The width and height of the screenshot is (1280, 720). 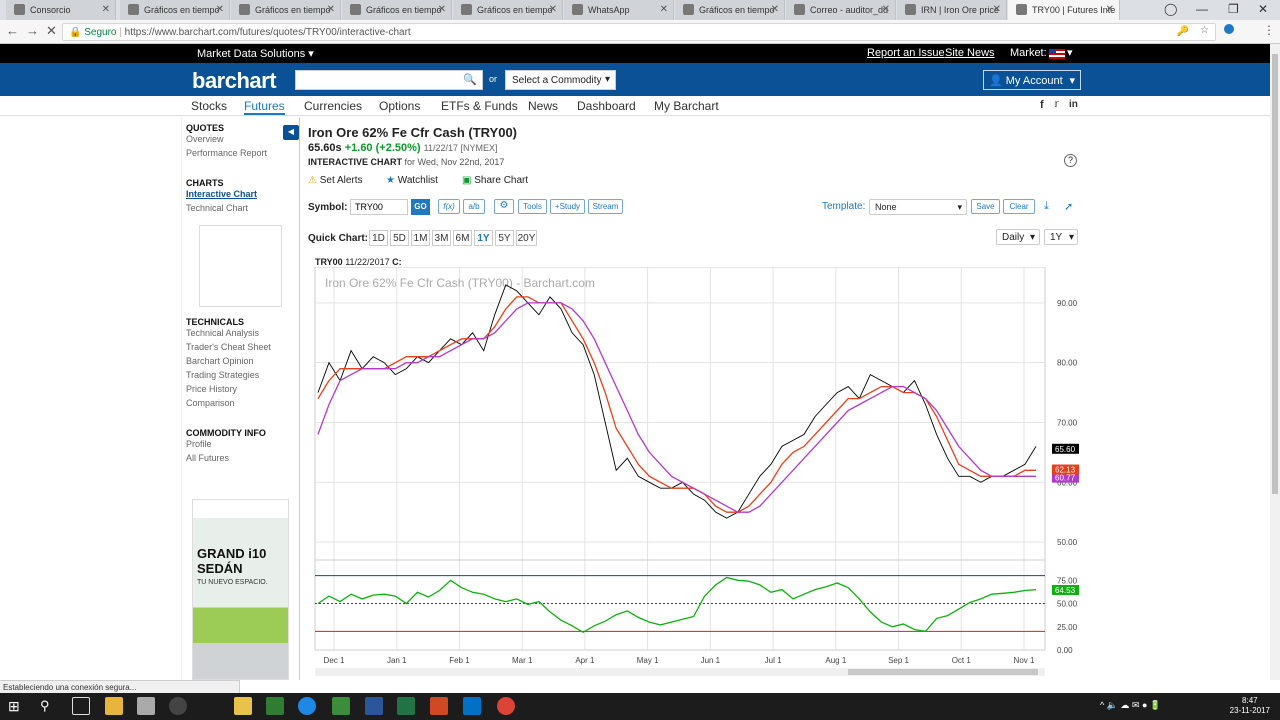 I want to click on extension-icon, so click(x=1229, y=29).